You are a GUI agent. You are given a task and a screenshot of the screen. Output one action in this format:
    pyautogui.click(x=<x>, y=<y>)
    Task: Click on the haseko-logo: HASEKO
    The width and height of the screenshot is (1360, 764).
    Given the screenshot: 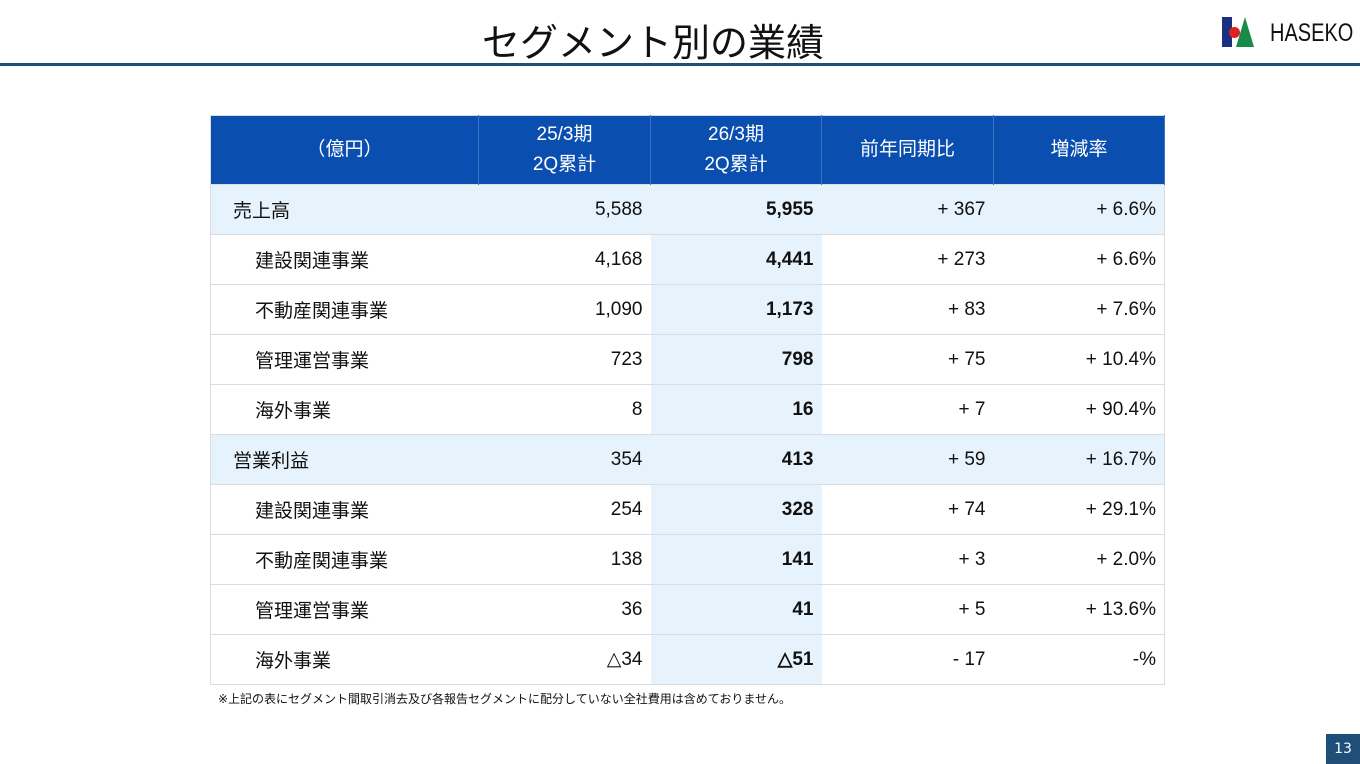 What is the action you would take?
    pyautogui.click(x=1288, y=33)
    